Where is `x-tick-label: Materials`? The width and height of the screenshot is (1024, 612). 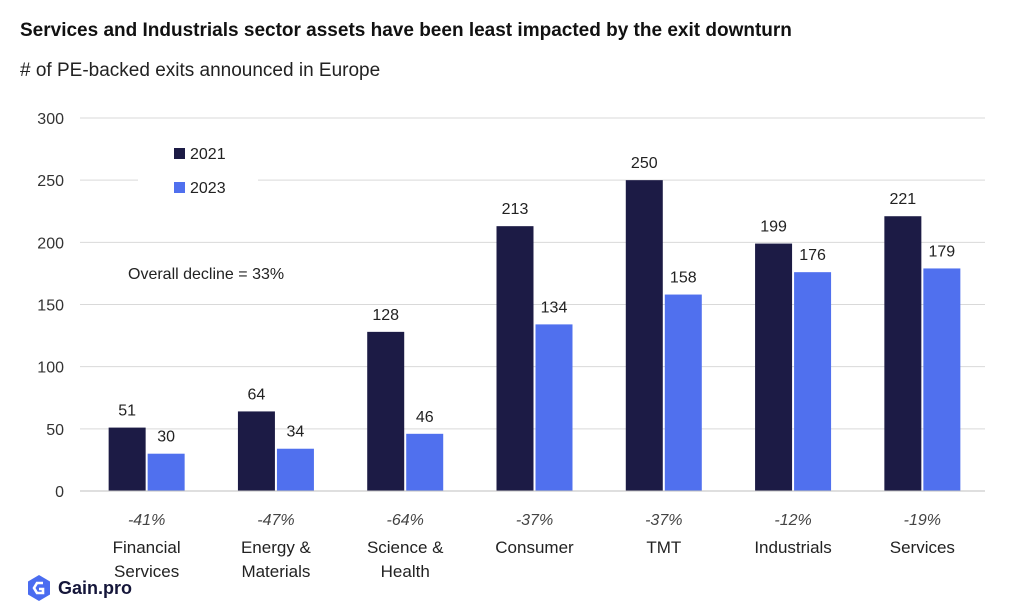 x-tick-label: Materials is located at coordinates (275, 571).